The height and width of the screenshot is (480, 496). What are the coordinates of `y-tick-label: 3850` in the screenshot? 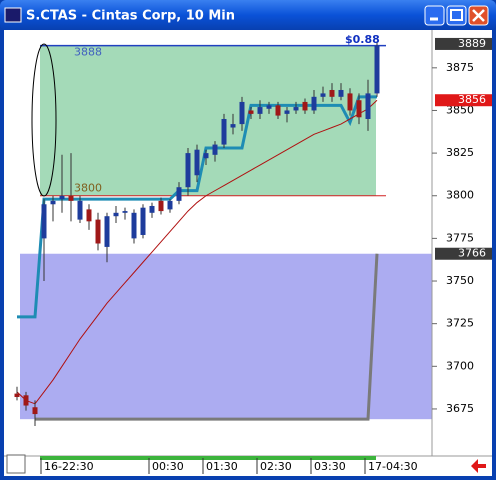 It's located at (460, 109).